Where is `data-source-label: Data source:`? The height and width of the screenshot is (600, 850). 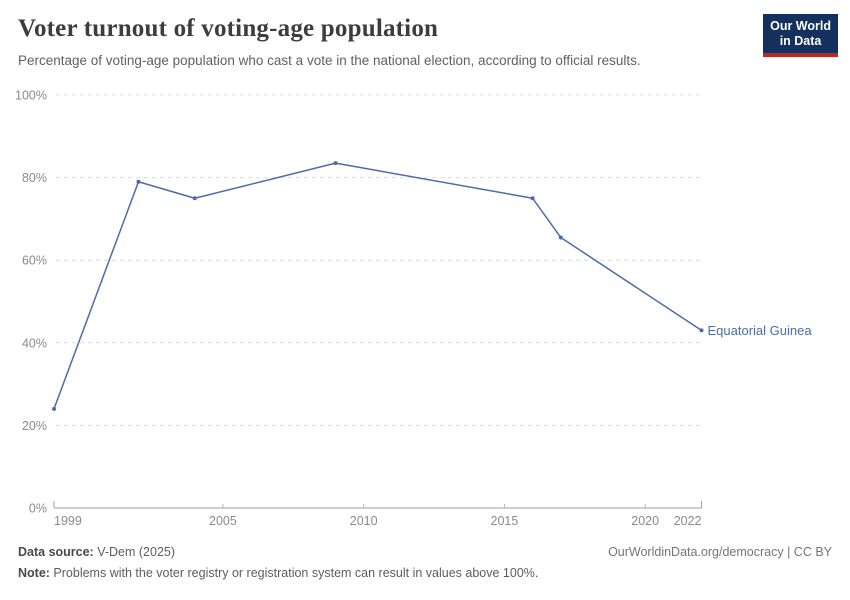
data-source-label: Data source: is located at coordinates (56, 552).